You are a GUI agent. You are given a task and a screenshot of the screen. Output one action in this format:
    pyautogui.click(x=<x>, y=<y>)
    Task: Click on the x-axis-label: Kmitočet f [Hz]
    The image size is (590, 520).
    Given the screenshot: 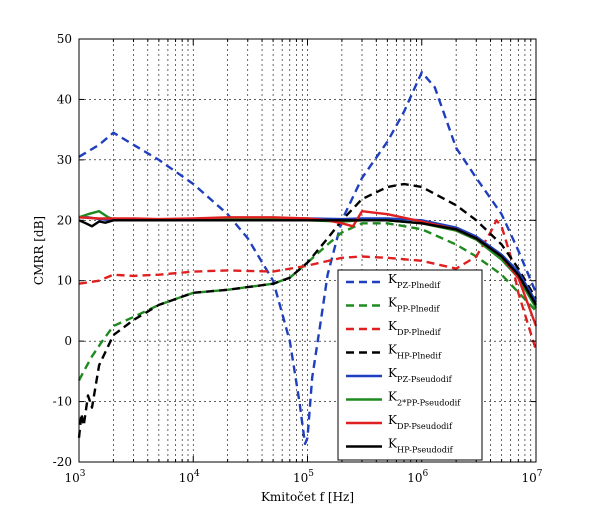 What is the action you would take?
    pyautogui.click(x=307, y=497)
    